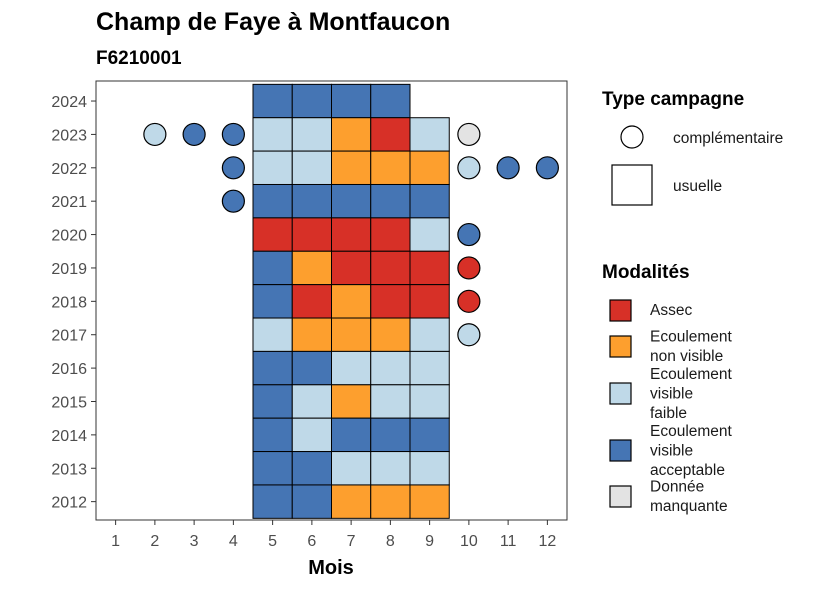 The width and height of the screenshot is (826, 590). Describe the element at coordinates (272, 541) in the screenshot. I see `x-tick-label: 5` at that location.